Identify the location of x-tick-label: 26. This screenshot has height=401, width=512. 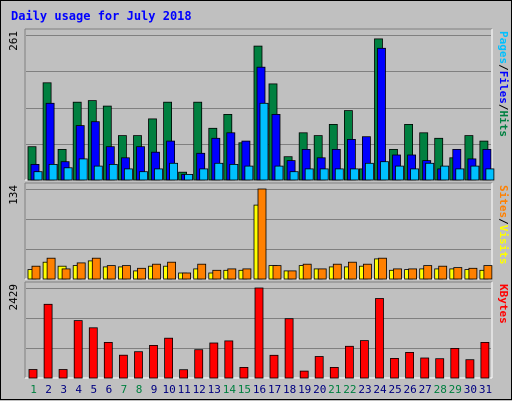
(409, 389).